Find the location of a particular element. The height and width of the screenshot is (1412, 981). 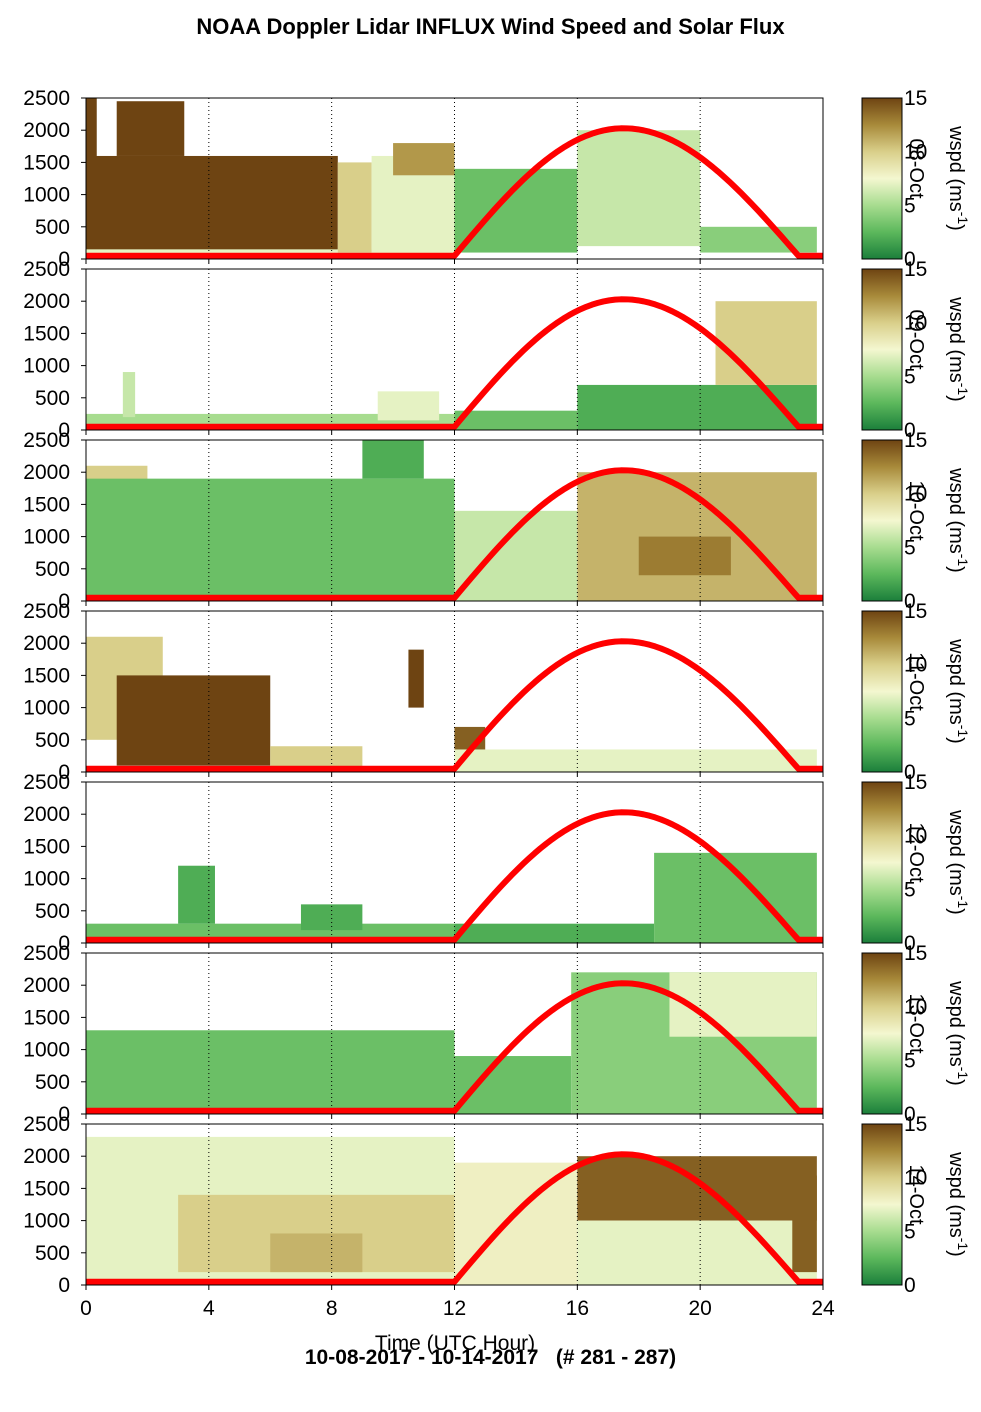

x-tick-label: 24 is located at coordinates (823, 1308).